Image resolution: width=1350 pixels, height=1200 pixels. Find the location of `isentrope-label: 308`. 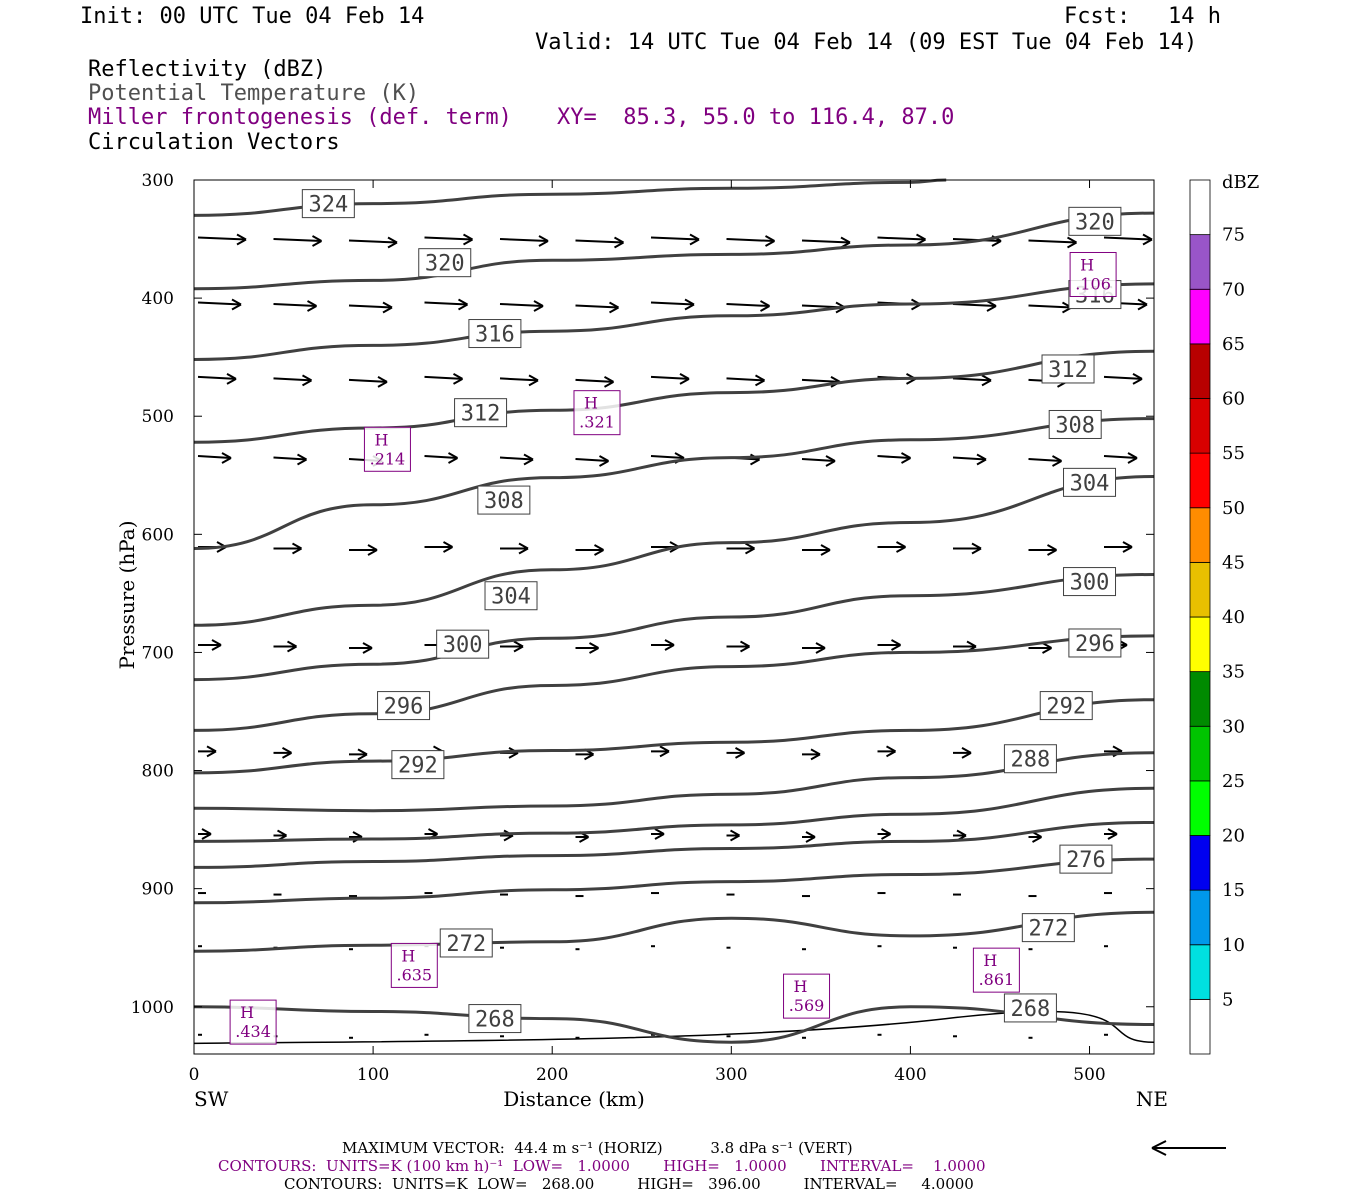

isentrope-label: 308 is located at coordinates (1075, 425).